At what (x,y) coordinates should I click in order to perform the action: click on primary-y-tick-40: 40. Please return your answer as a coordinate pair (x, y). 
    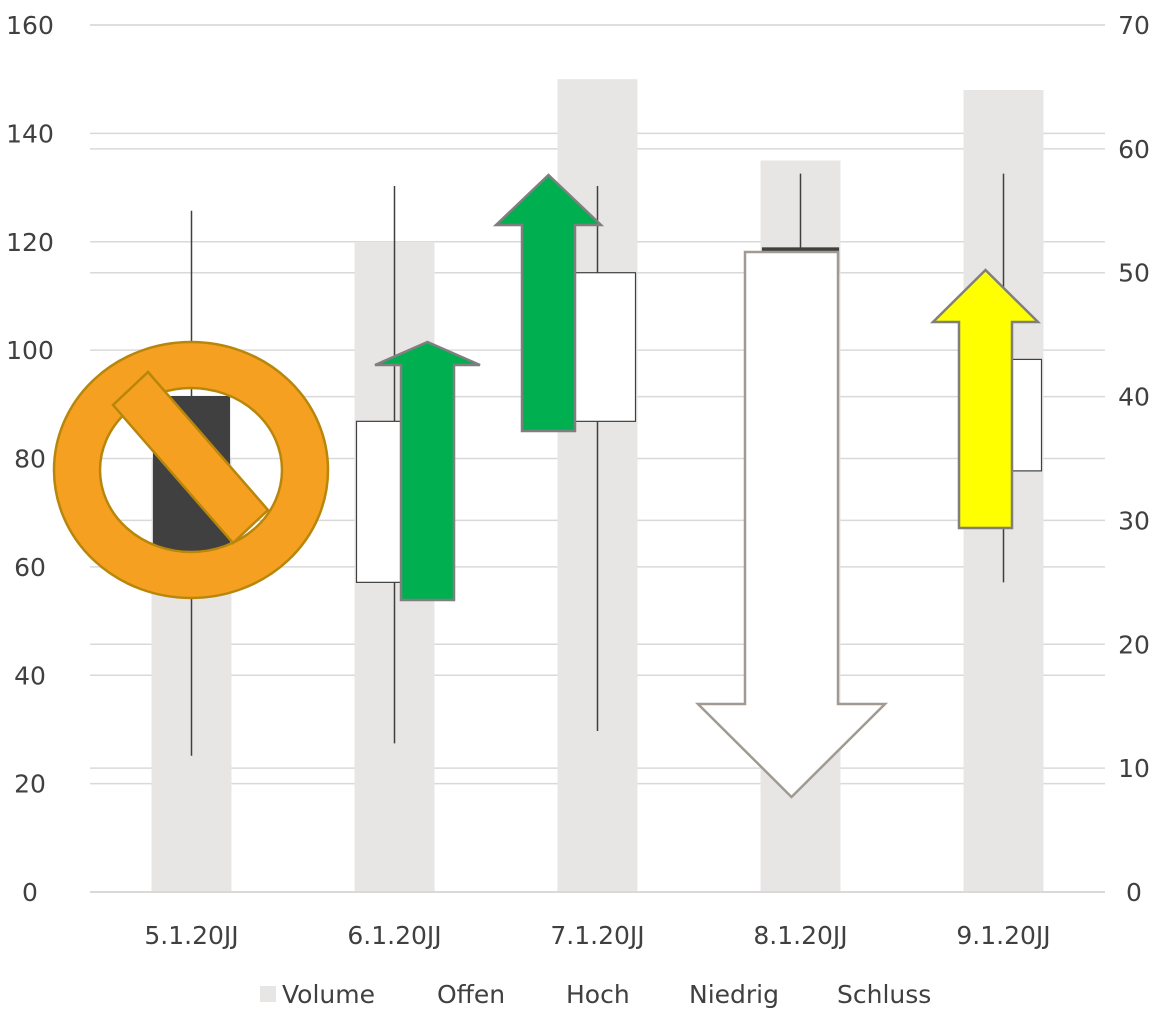
    Looking at the image, I should click on (30, 675).